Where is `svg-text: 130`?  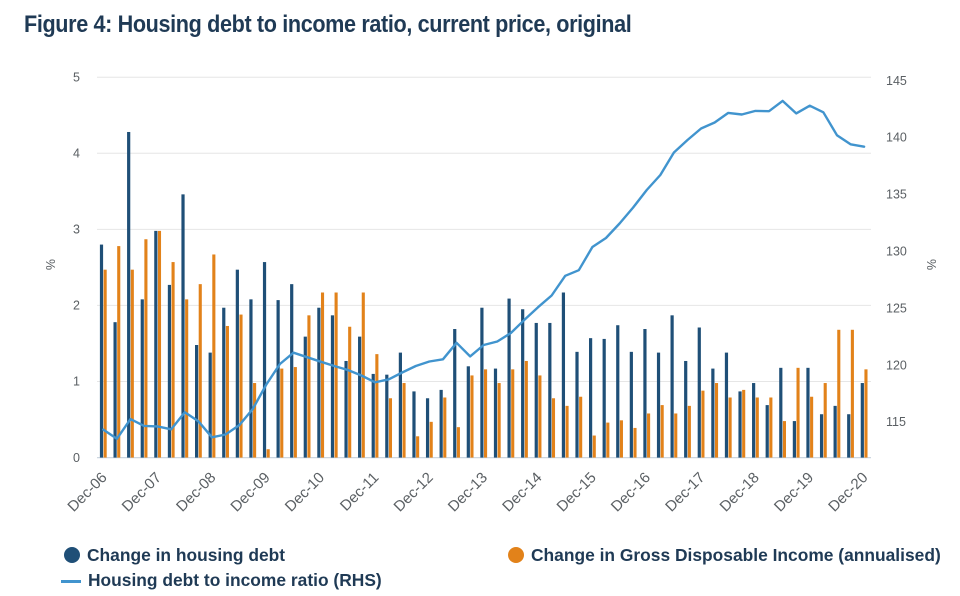 svg-text: 130 is located at coordinates (896, 252).